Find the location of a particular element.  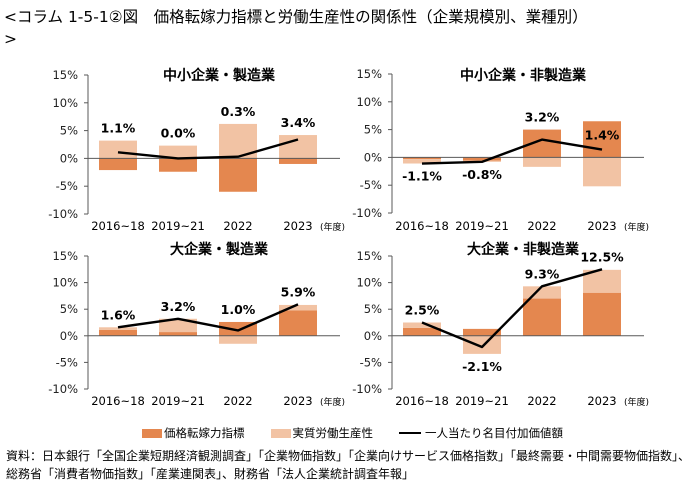

data-label: 2.5% is located at coordinates (422, 310).